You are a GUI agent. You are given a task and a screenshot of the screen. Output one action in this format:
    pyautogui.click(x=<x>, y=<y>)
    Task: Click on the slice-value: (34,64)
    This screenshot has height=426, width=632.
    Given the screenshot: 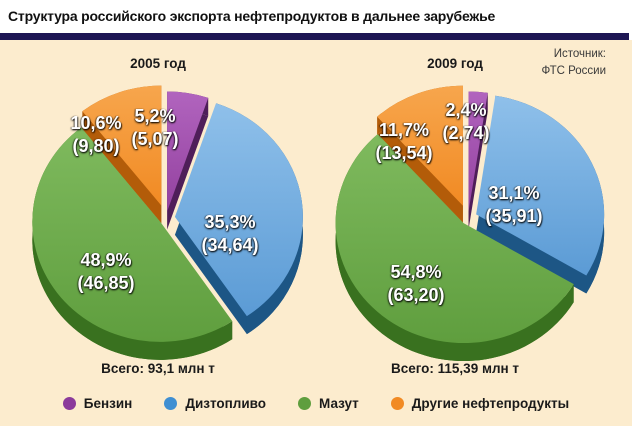 What is the action you would take?
    pyautogui.click(x=230, y=245)
    